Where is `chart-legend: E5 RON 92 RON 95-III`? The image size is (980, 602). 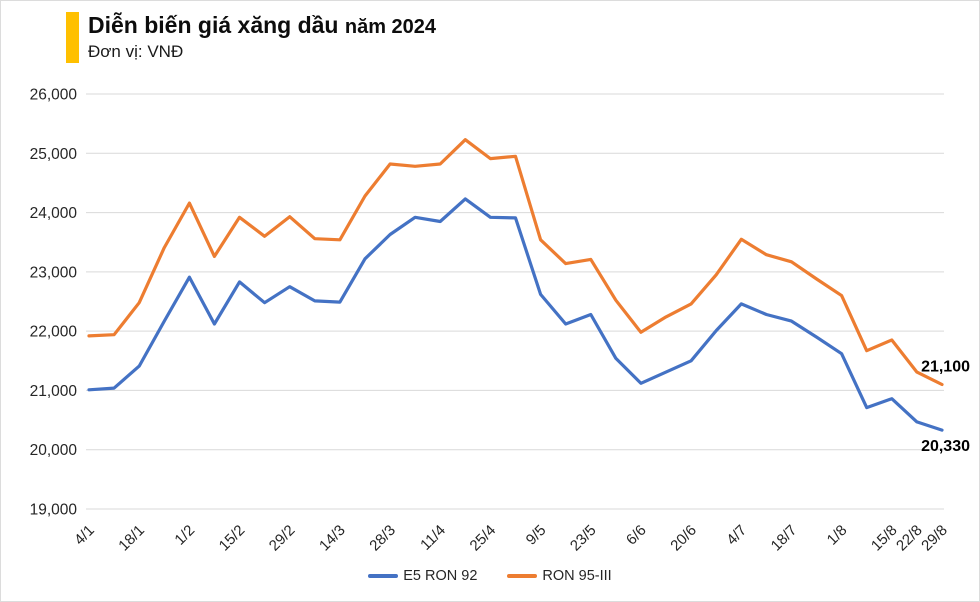 chart-legend: E5 RON 92 RON 95-III is located at coordinates (490, 576).